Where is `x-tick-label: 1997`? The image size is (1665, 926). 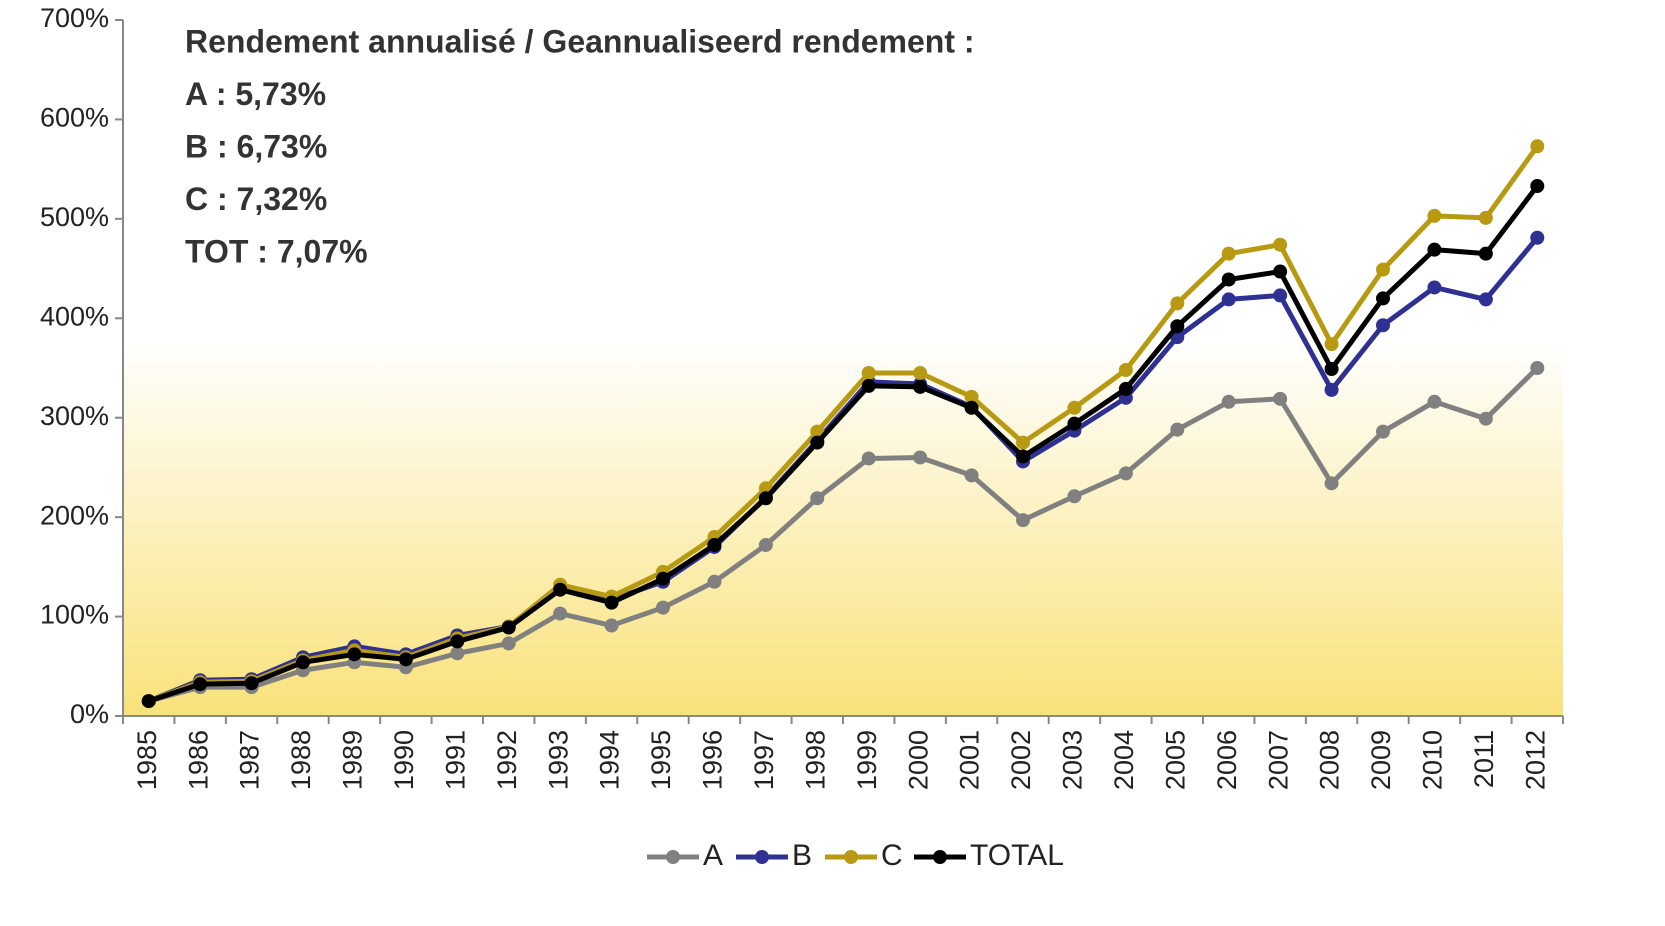 x-tick-label: 1997 is located at coordinates (764, 760).